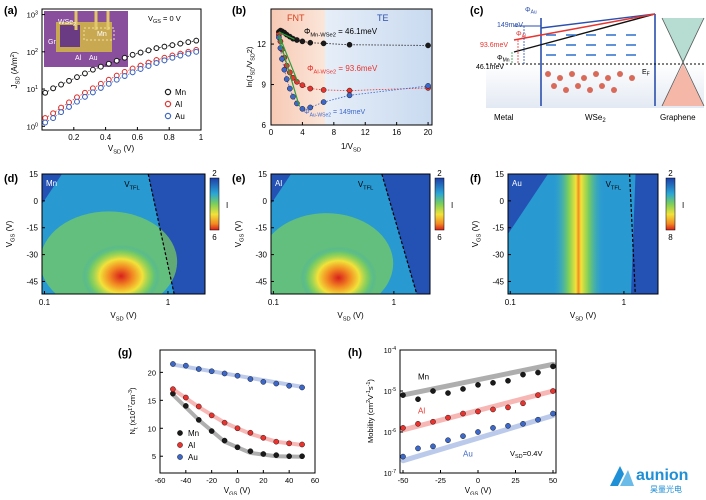  What do you see at coordinates (9, 226) in the screenshot?
I see `y-axis-label-part: (V)` at bounding box center [9, 226].